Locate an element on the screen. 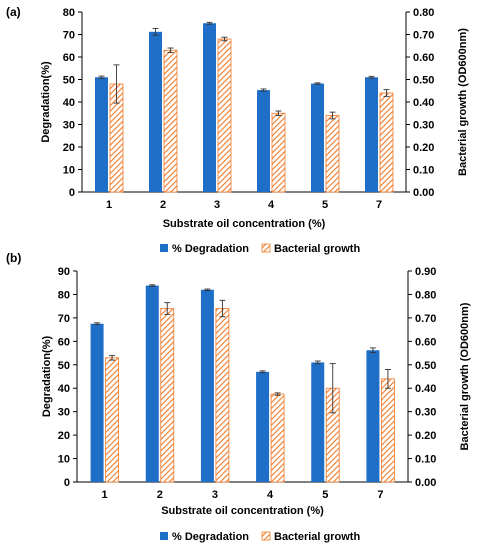  panel-label: (a) is located at coordinates (13, 12).